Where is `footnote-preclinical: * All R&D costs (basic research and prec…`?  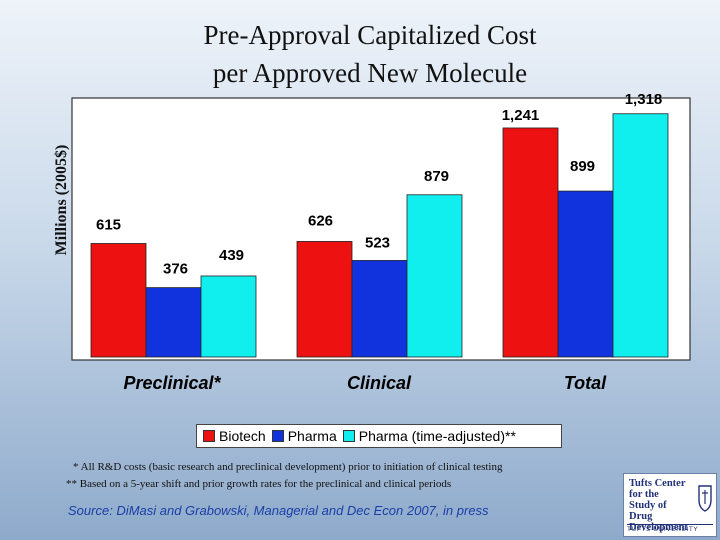
footnote-preclinical: * All R&D costs (basic research and prec… is located at coordinates (288, 467).